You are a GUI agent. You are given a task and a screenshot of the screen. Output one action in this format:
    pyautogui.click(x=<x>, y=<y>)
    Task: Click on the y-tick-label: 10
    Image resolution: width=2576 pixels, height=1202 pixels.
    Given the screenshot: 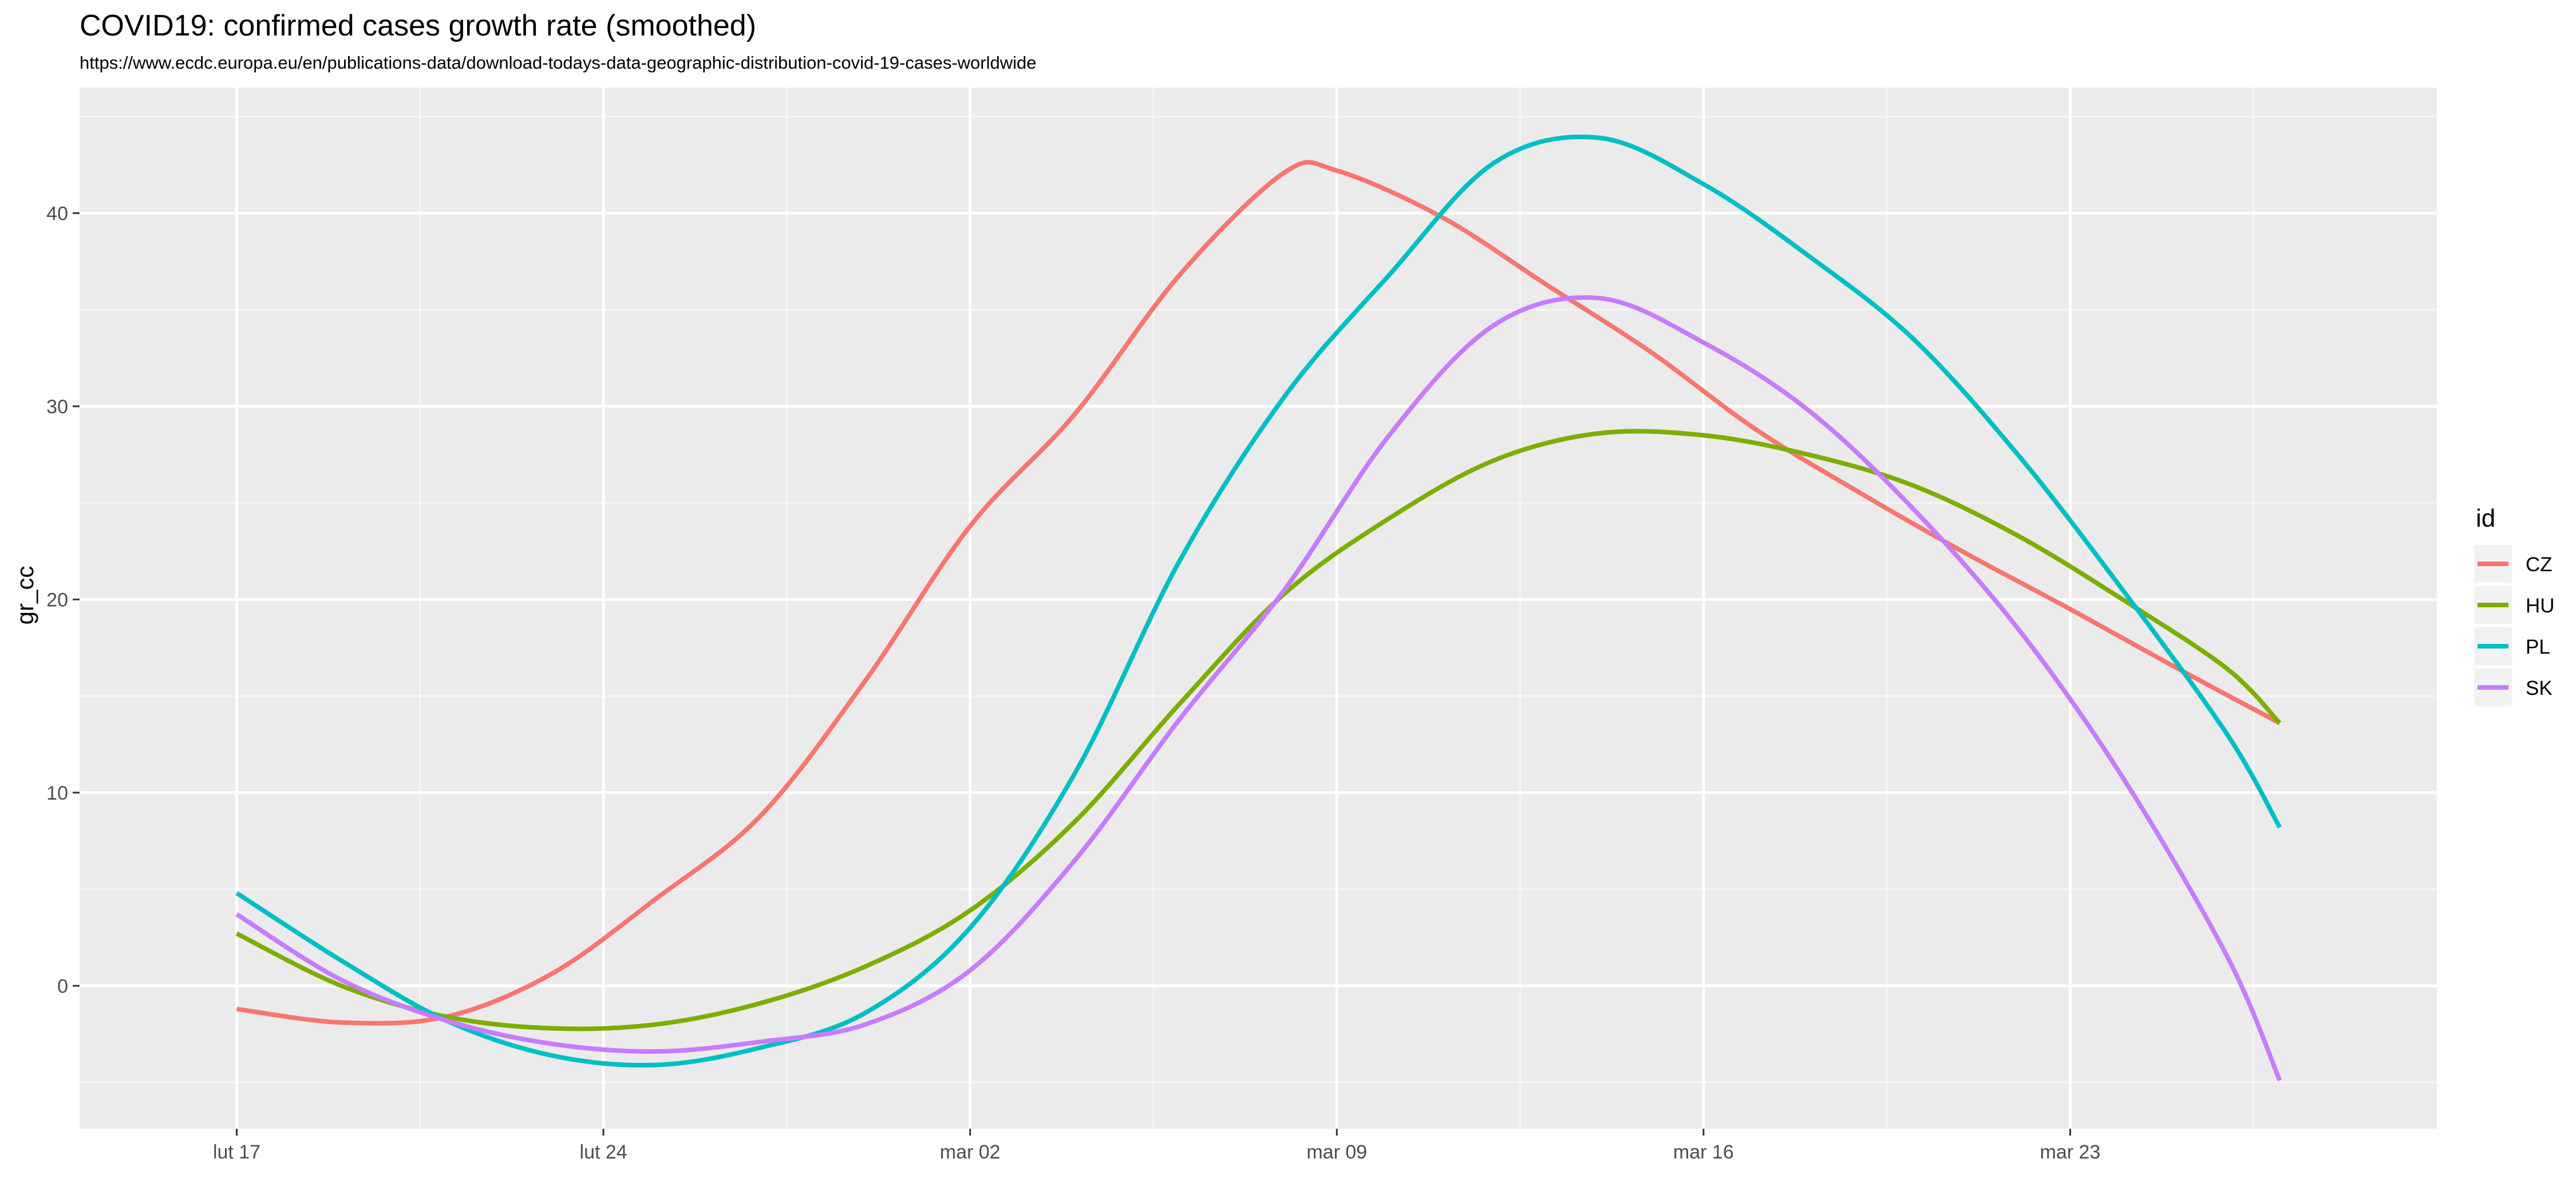 What is the action you would take?
    pyautogui.click(x=57, y=793)
    